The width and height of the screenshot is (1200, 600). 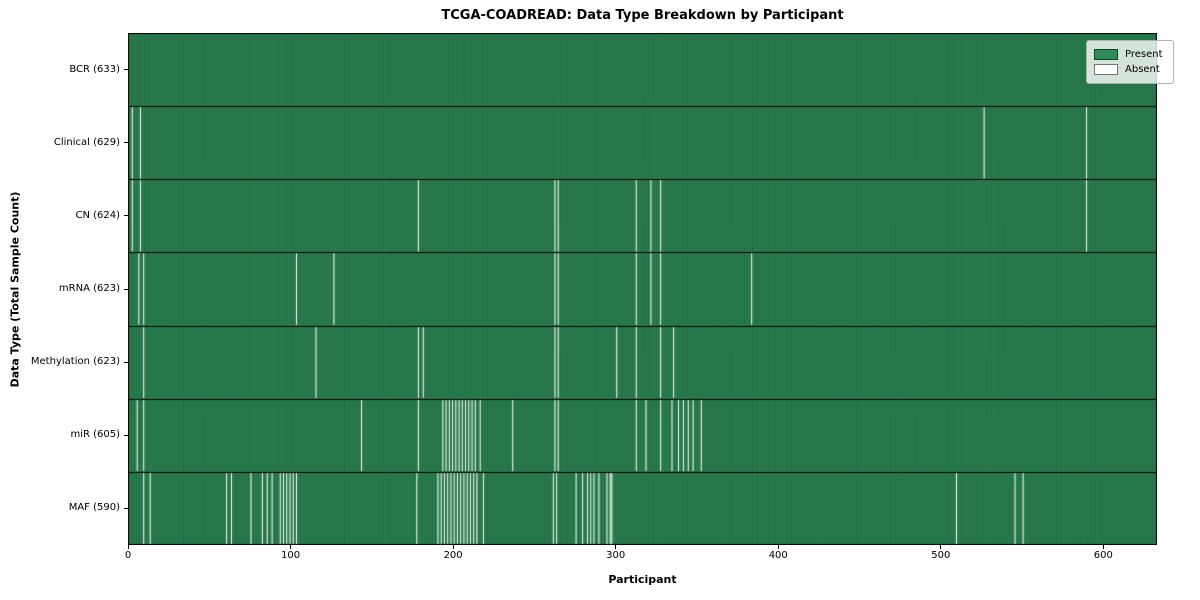 I want to click on legend: Present Absent, so click(x=1130, y=62).